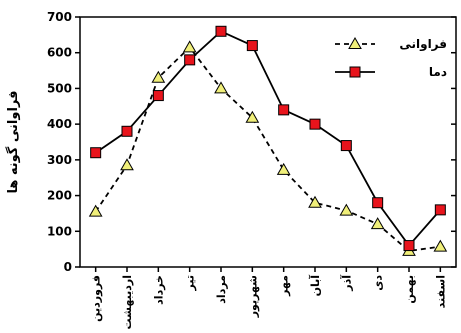 This screenshot has height=333, width=461. I want to click on y-tick-label: 400, so click(59, 124).